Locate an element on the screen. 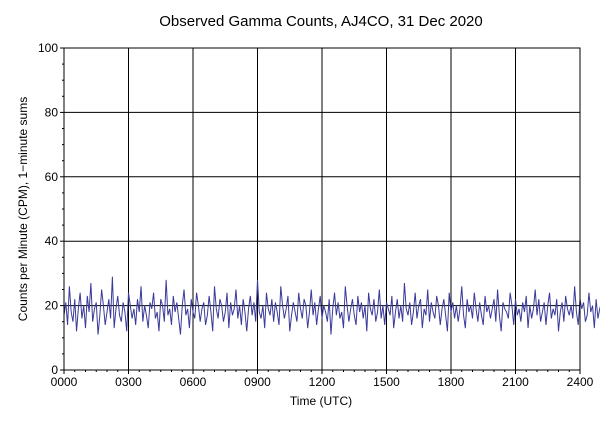 The image size is (600, 428). x-axis: 0000 0300 0600 0900 1200 1500 1800 2100 2400 is located at coordinates (322, 379).